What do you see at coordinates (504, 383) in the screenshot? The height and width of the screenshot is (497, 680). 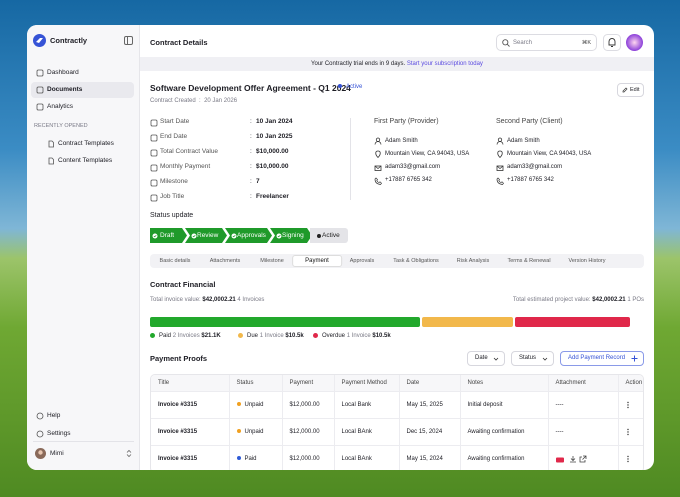 I see `column-header: Notes` at bounding box center [504, 383].